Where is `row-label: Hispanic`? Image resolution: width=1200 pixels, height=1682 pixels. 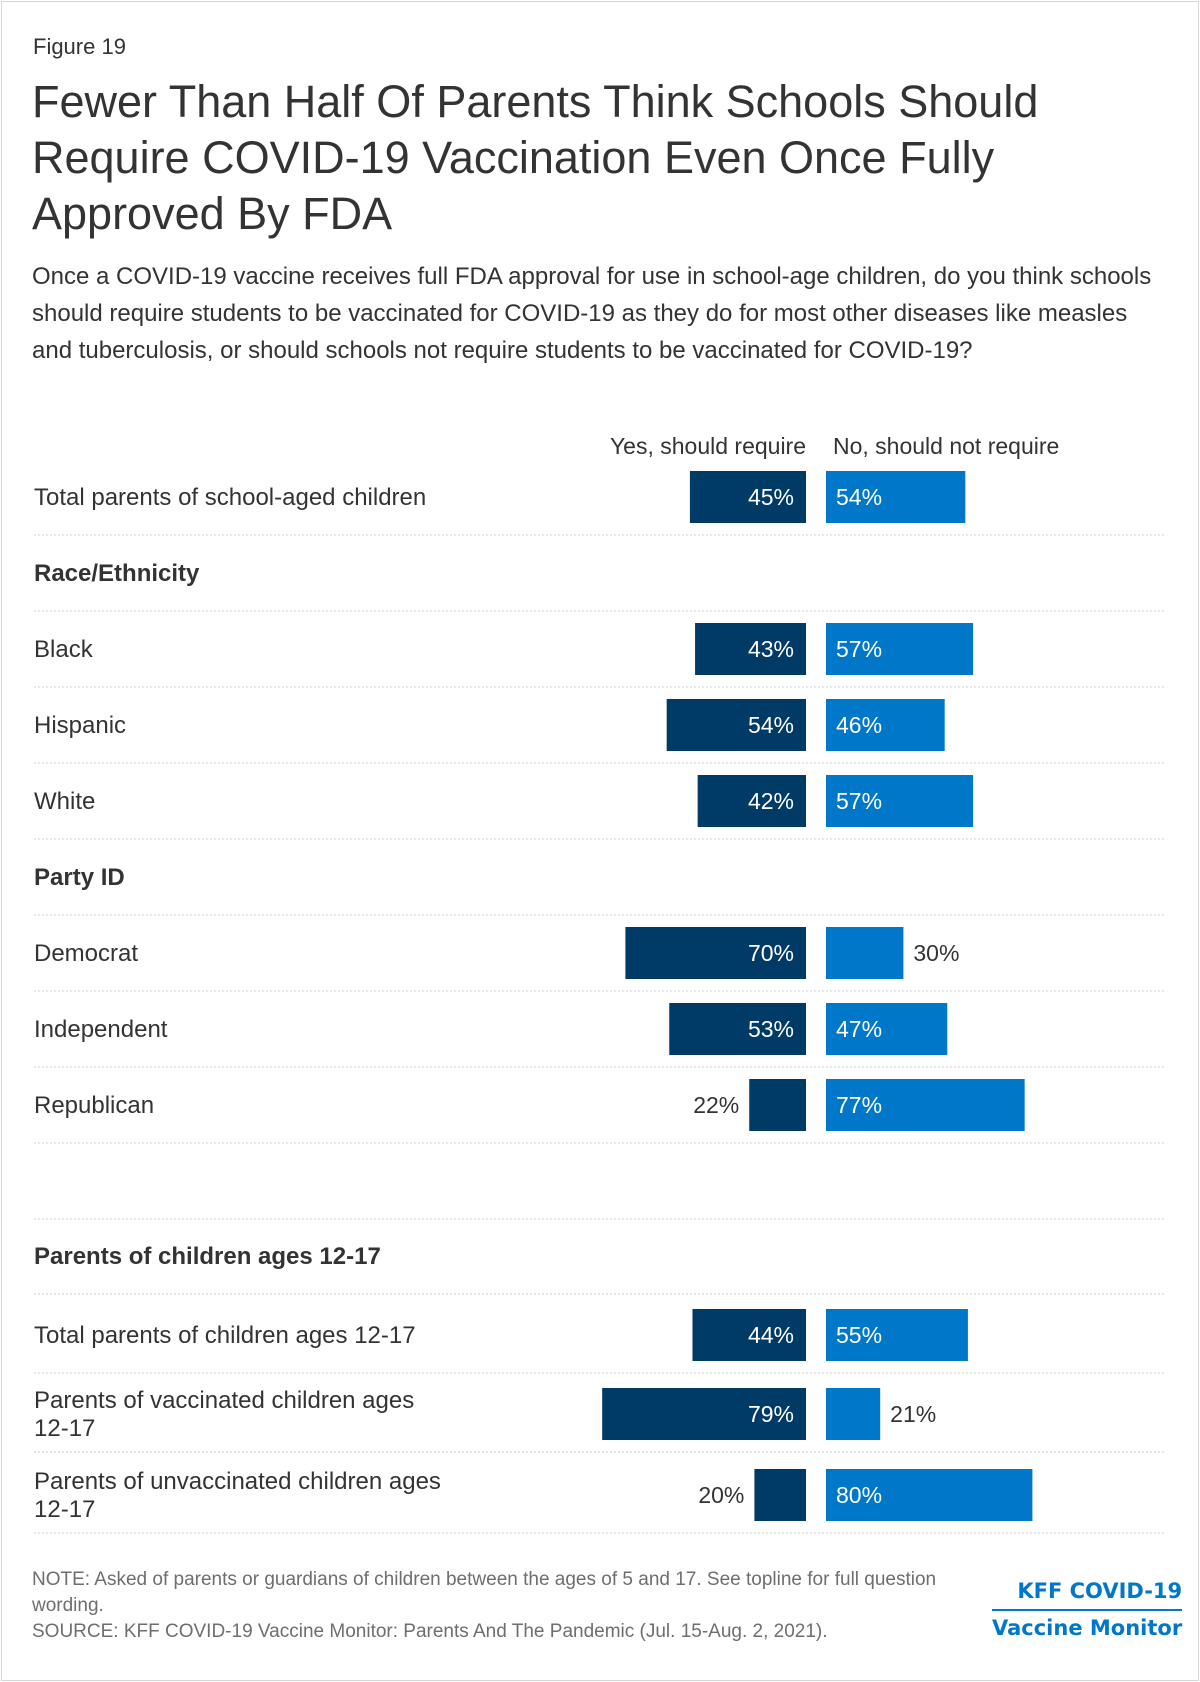
row-label: Hispanic is located at coordinates (80, 725).